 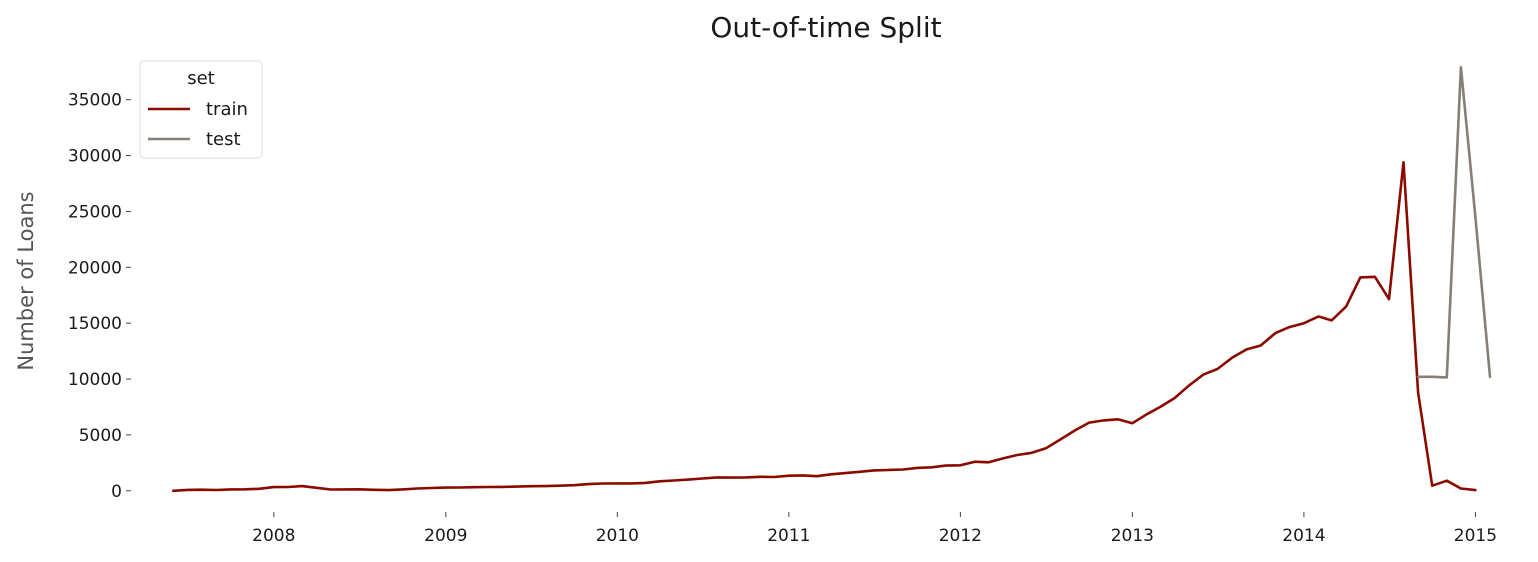 What do you see at coordinates (1303, 536) in the screenshot?
I see `x-tick-label: 2014` at bounding box center [1303, 536].